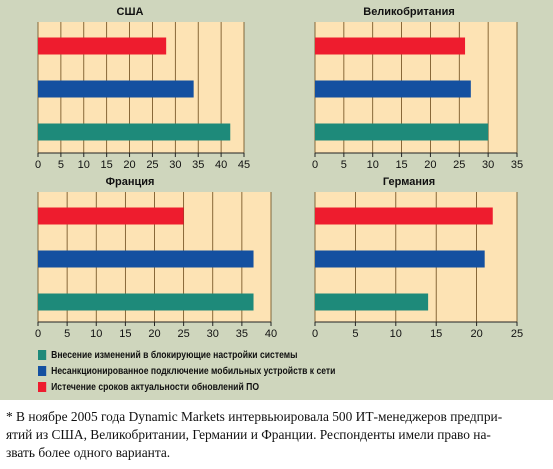 This screenshot has height=469, width=553. I want to click on bar-3-blocking, so click(372, 302).